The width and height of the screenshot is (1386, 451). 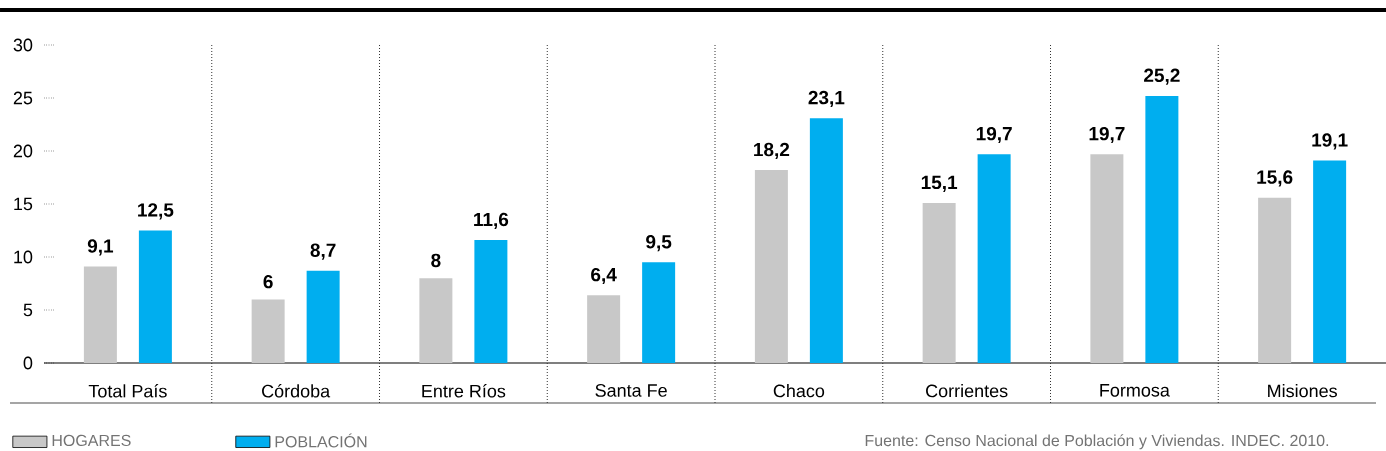 I want to click on data-label: 9,1, so click(x=100, y=247).